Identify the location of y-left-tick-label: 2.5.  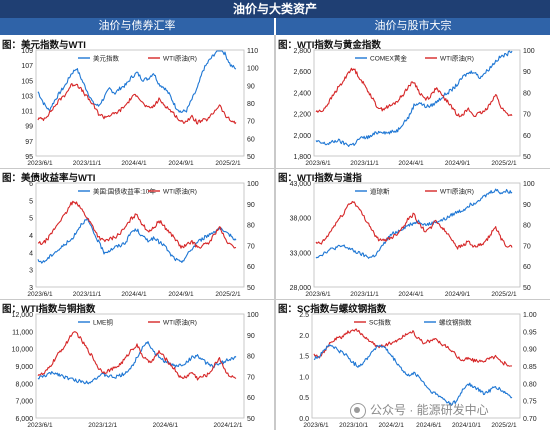
(304, 315).